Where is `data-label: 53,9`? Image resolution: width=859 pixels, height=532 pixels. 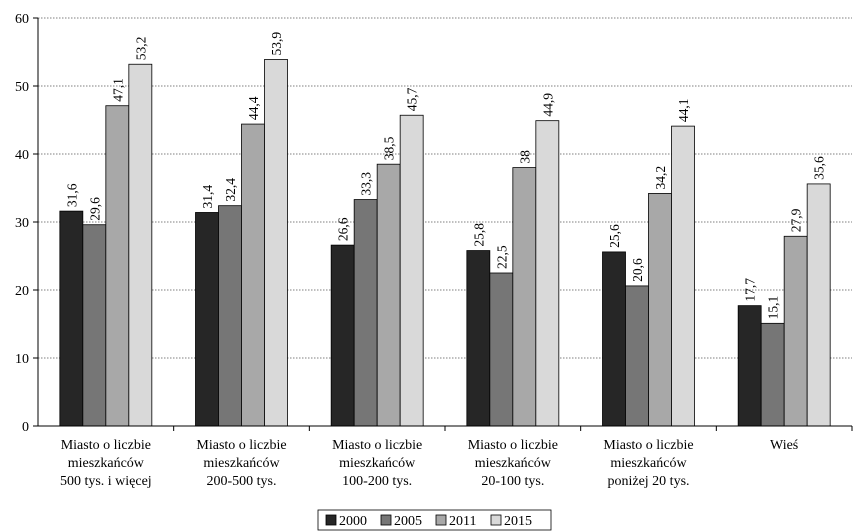
data-label: 53,9 is located at coordinates (276, 44).